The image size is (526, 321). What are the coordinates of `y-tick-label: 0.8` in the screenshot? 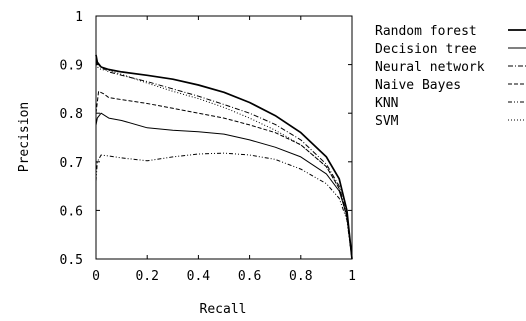 It's located at (71, 114).